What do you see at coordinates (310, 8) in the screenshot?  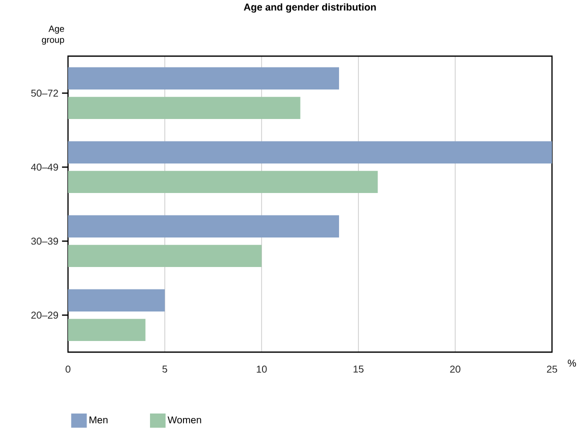 I see `chart-title: Age and gender distribution` at bounding box center [310, 8].